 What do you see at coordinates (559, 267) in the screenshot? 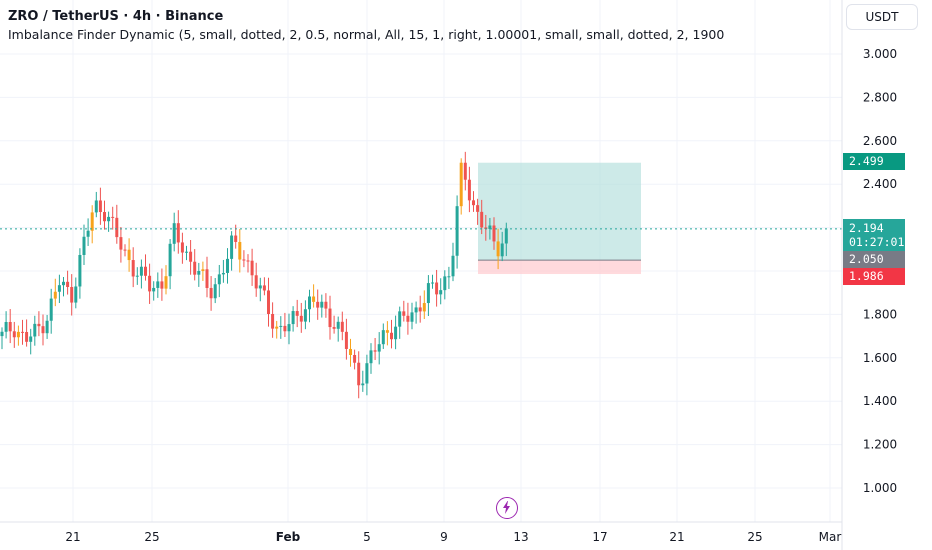
I see `loss-zone` at bounding box center [559, 267].